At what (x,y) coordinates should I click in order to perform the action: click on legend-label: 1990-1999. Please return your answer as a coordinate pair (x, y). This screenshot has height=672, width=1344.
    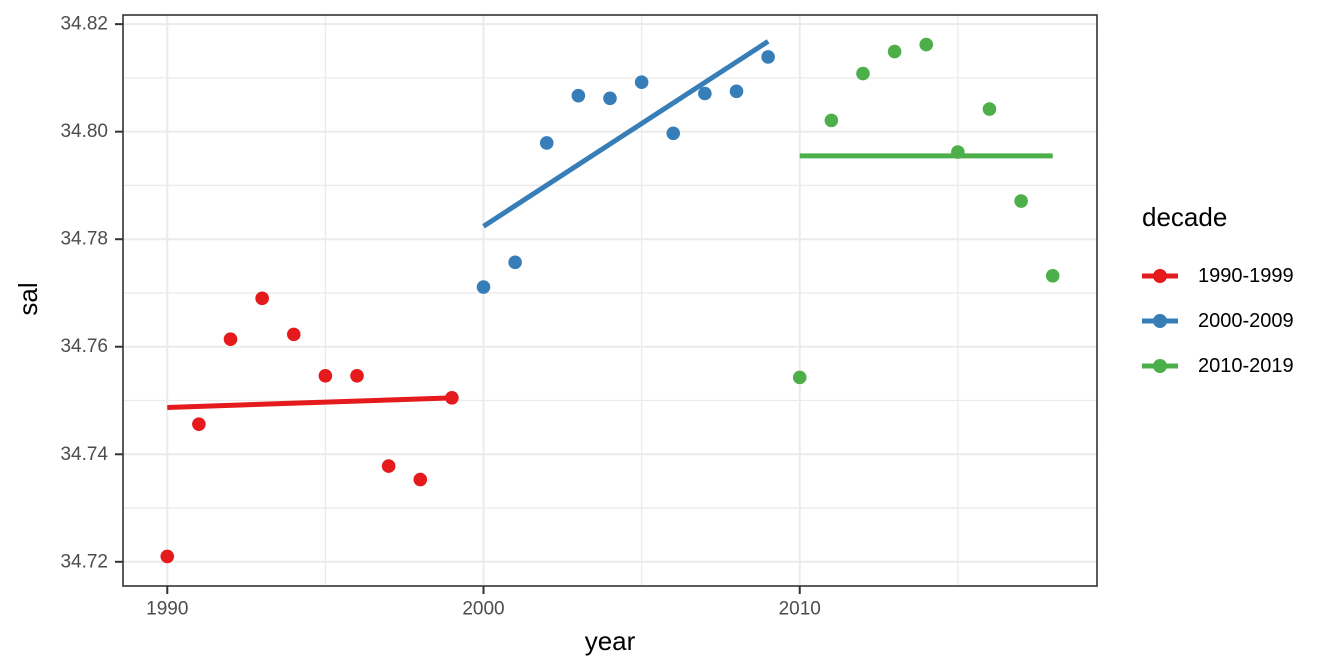
    Looking at the image, I should click on (1246, 275).